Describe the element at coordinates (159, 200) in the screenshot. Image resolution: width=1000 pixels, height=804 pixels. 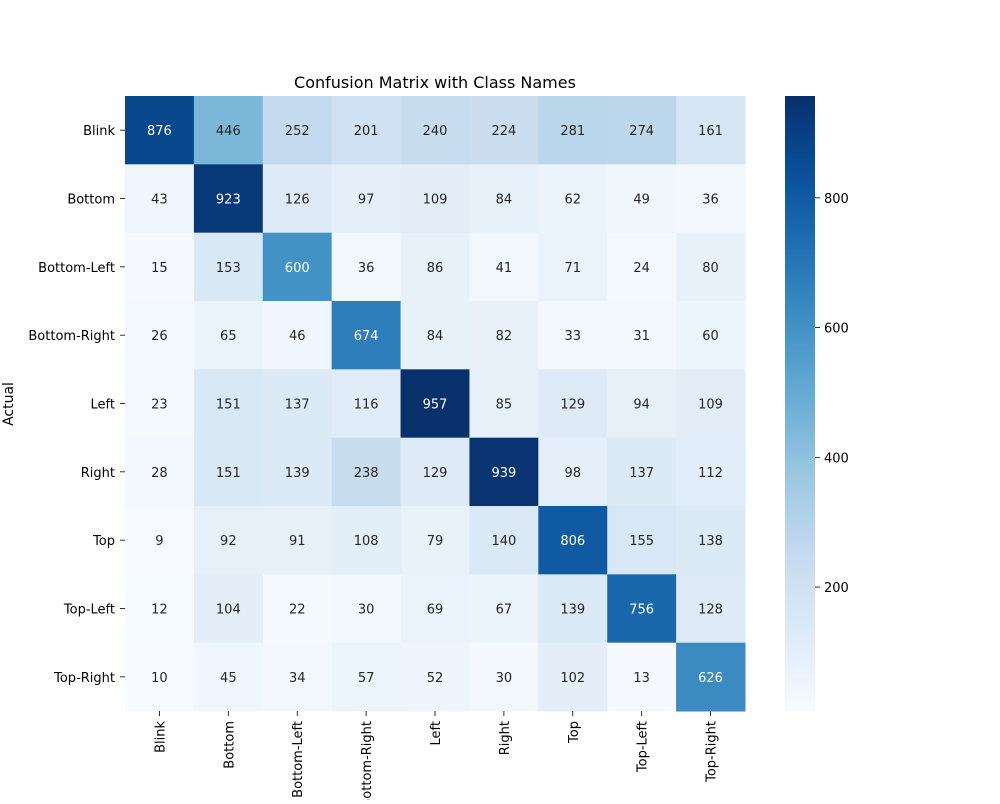
I see `cell-value-label: 43` at that location.